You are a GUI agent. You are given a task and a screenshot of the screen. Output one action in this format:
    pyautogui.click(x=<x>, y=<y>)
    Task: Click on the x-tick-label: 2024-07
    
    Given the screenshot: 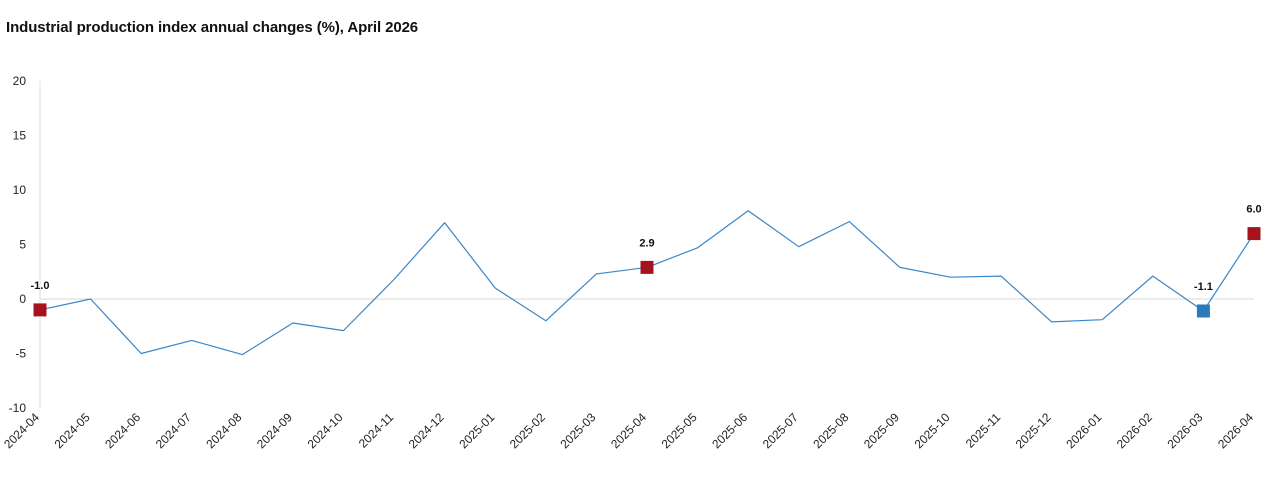 What is the action you would take?
    pyautogui.click(x=173, y=430)
    